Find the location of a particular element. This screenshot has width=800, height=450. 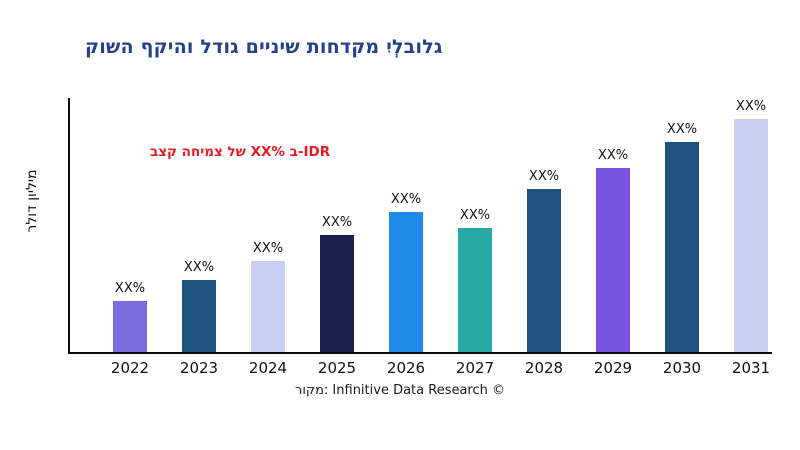

footer-credit: רוקמ: Infinitive Data Research © is located at coordinates (400, 390).